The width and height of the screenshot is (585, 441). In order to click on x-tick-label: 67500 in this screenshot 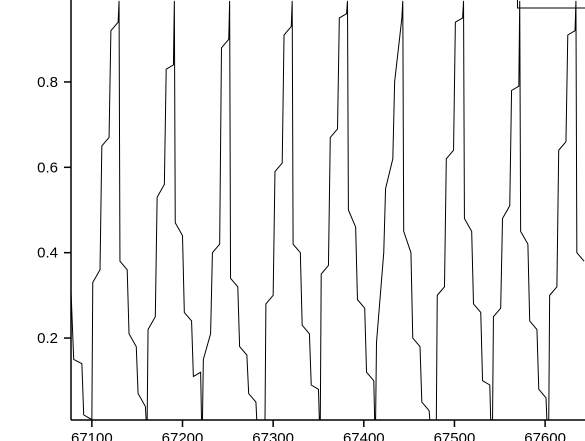, I will do `click(455, 435)`.